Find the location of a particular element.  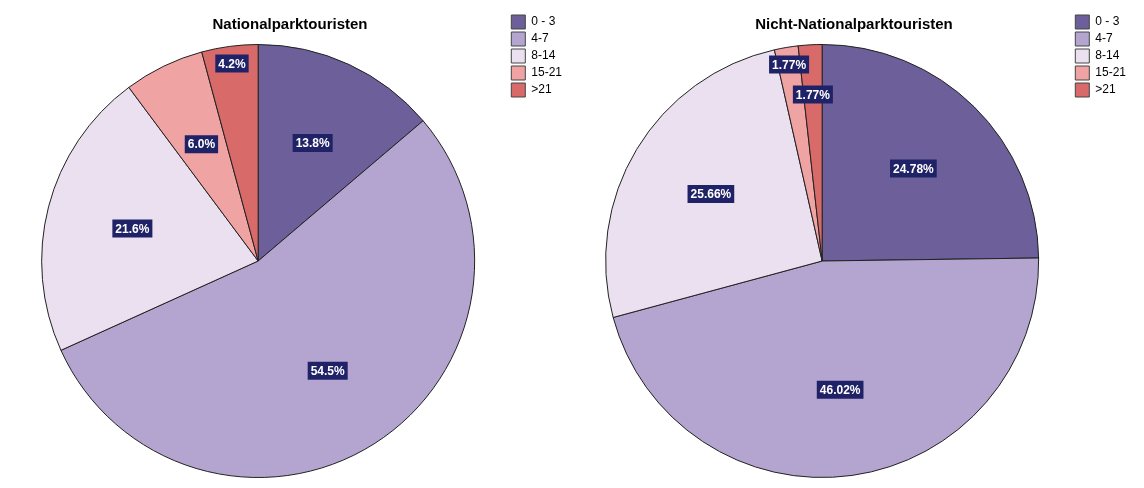

data-label: 6.0% is located at coordinates (201, 144).